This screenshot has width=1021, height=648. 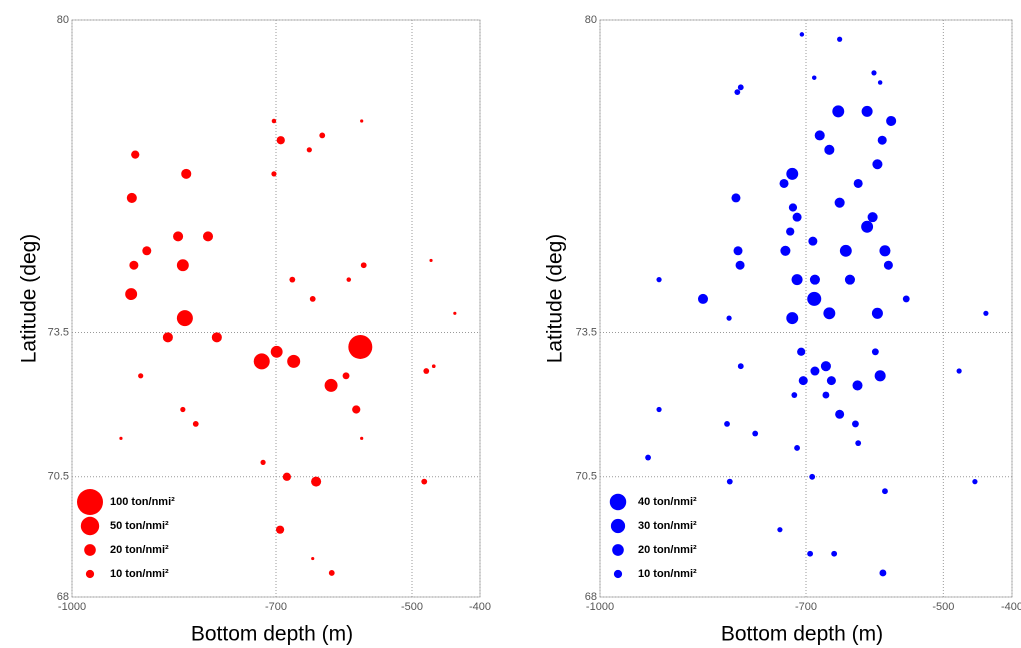 I want to click on legend-label: 10 ton/nmi², so click(x=667, y=574).